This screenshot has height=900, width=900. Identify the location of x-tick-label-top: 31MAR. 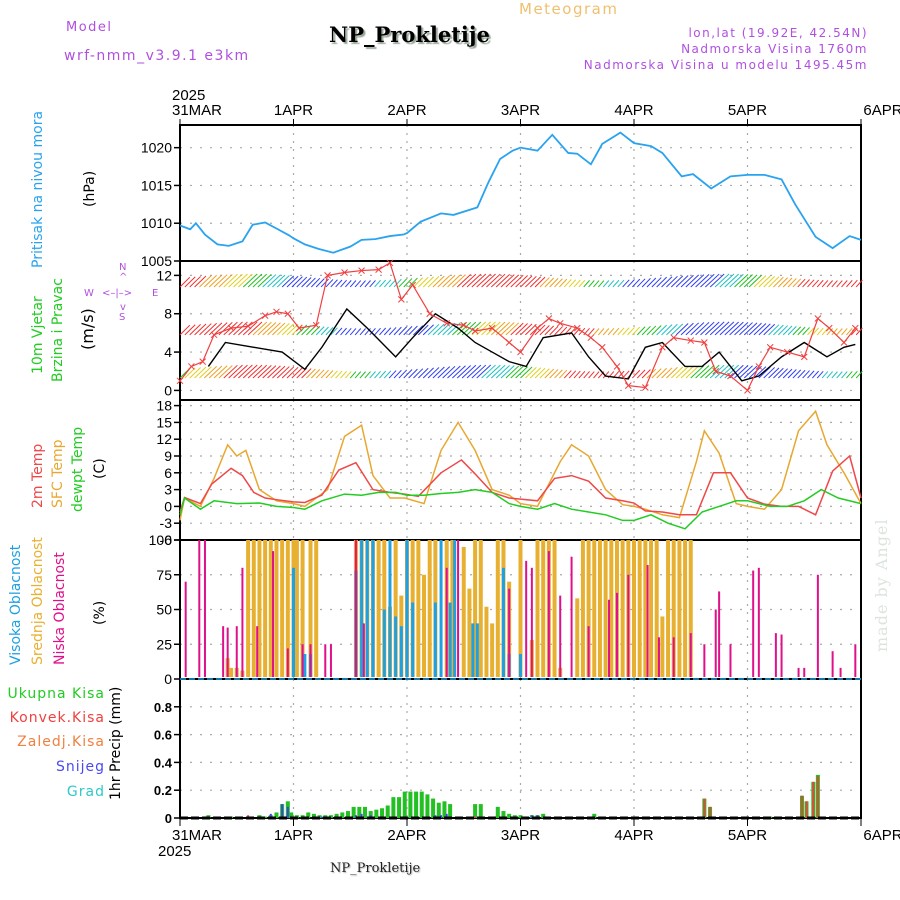
(197, 110).